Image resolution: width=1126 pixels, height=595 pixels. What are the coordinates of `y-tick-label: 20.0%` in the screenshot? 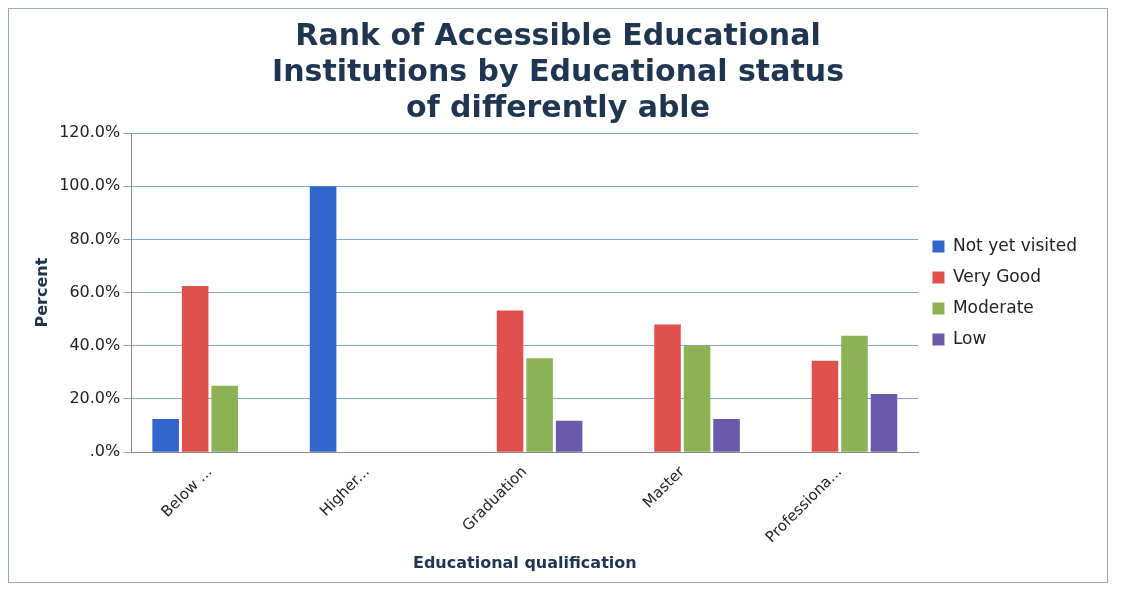 It's located at (95, 398).